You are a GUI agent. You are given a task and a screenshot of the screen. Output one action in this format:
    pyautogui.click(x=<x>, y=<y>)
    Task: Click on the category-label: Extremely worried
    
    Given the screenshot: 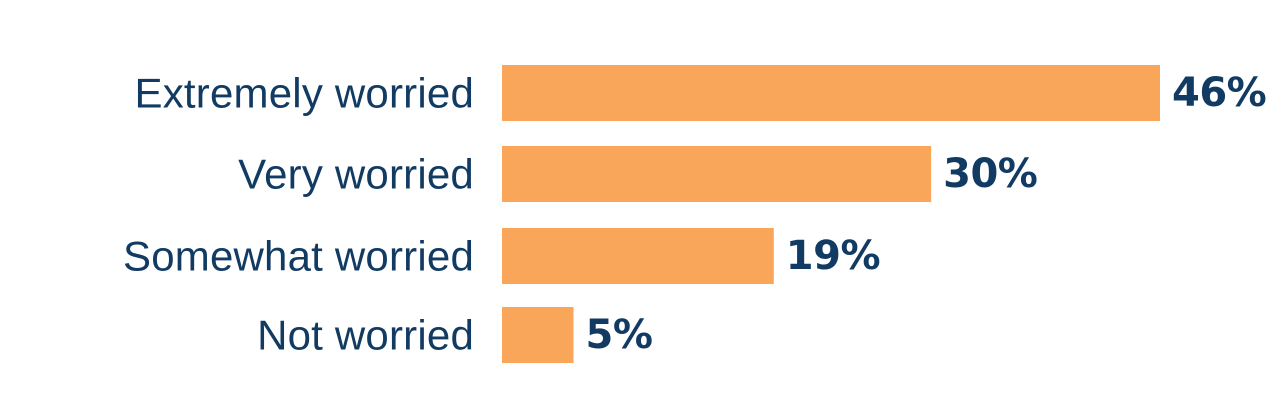 What is the action you would take?
    pyautogui.click(x=304, y=93)
    